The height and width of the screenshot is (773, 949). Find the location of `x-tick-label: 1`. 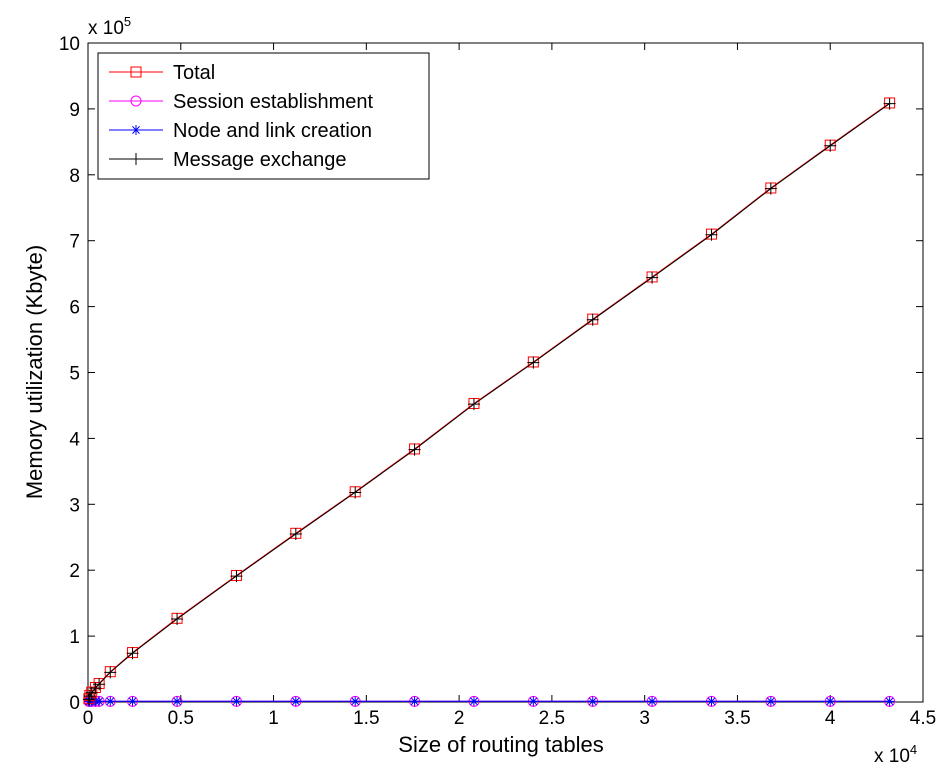

x-tick-label: 1 is located at coordinates (273, 718).